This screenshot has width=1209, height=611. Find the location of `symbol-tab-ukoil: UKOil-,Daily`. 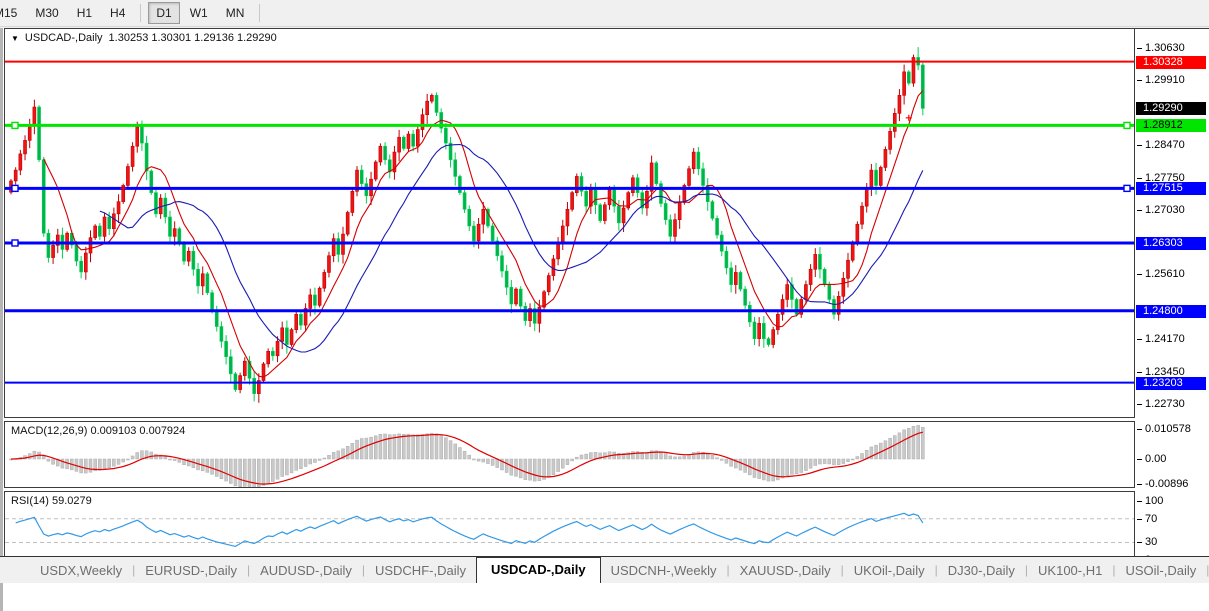

symbol-tab-ukoil: UKOil-,Daily is located at coordinates (889, 570).